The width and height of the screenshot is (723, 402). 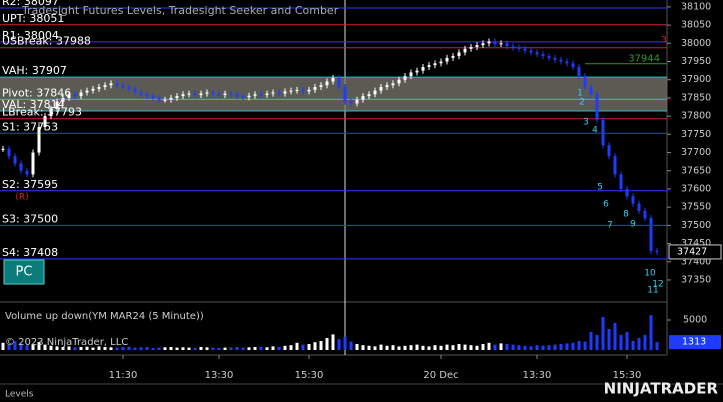 What do you see at coordinates (30, 126) in the screenshot?
I see `level-label: S1: 37753` at bounding box center [30, 126].